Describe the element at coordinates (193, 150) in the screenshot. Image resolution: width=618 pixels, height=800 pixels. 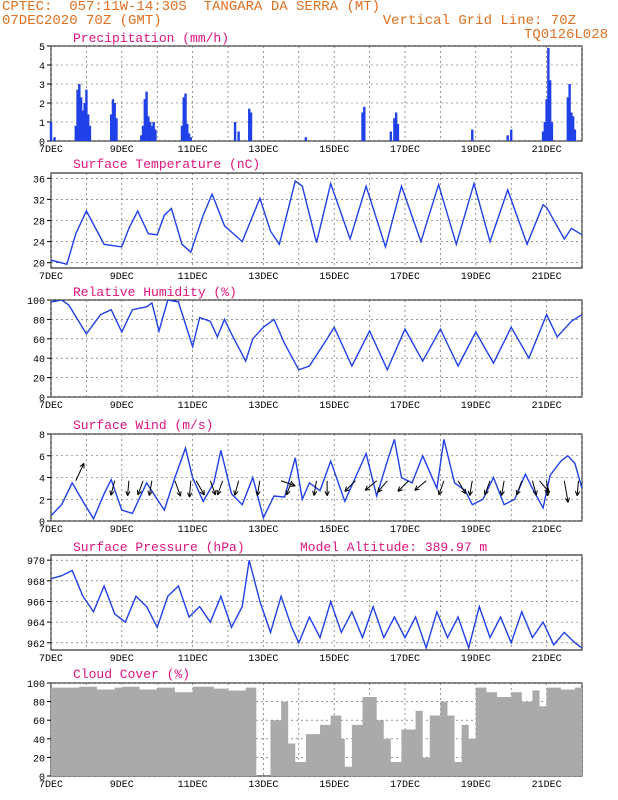
I see `precipitation-xtick-label: 11DEC` at that location.